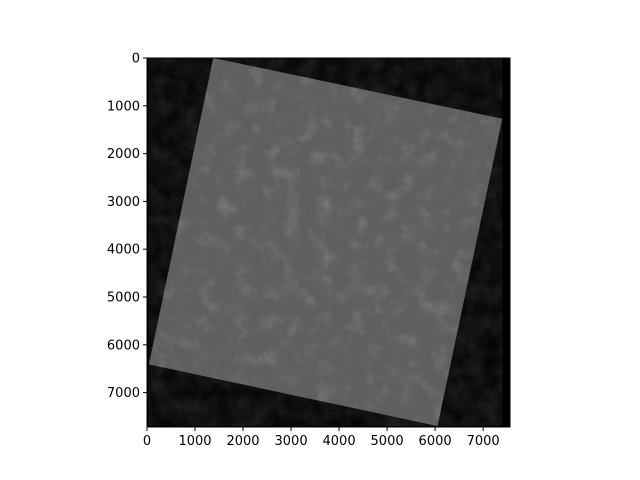 The image size is (640, 480). I want to click on y-tick-label: 2000, so click(123, 154).